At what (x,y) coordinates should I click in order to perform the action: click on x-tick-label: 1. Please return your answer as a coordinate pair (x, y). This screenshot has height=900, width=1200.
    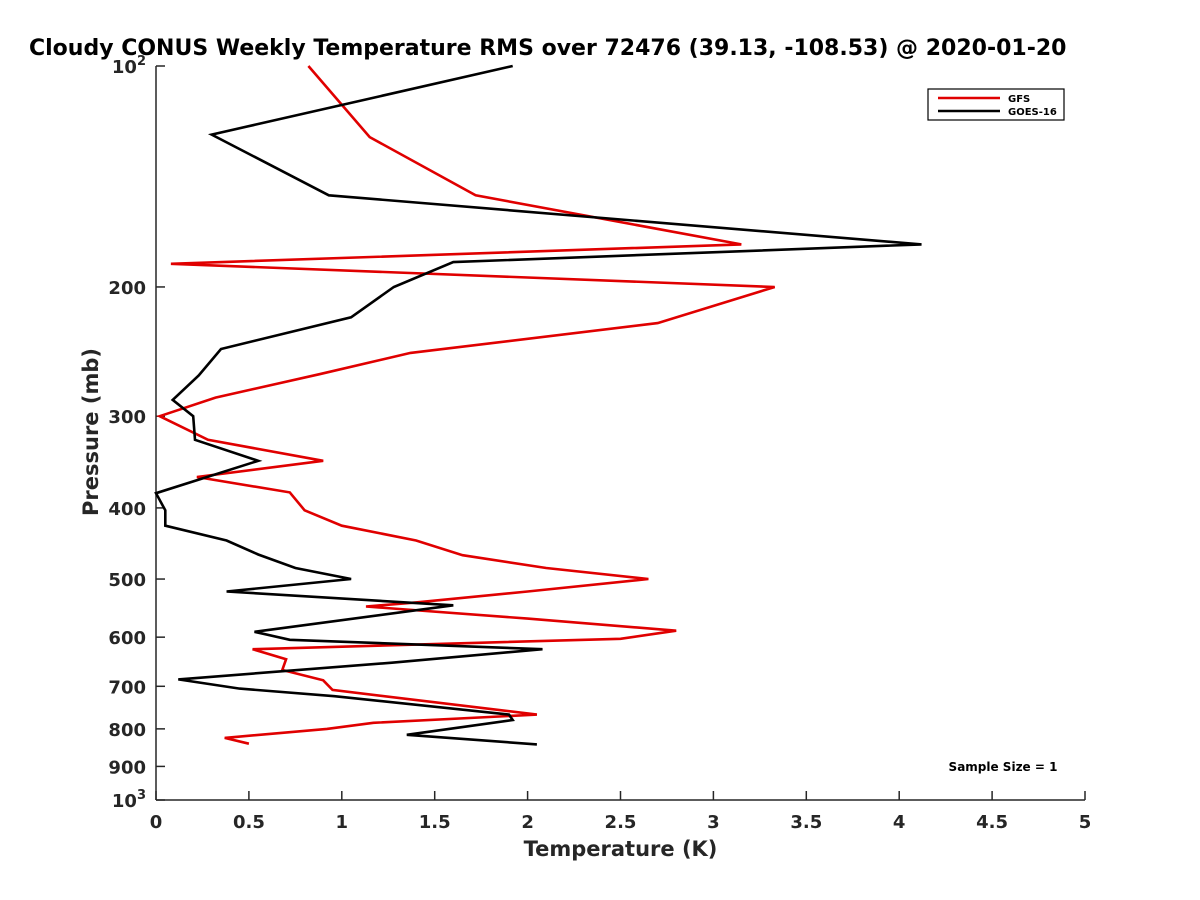
    Looking at the image, I should click on (342, 822).